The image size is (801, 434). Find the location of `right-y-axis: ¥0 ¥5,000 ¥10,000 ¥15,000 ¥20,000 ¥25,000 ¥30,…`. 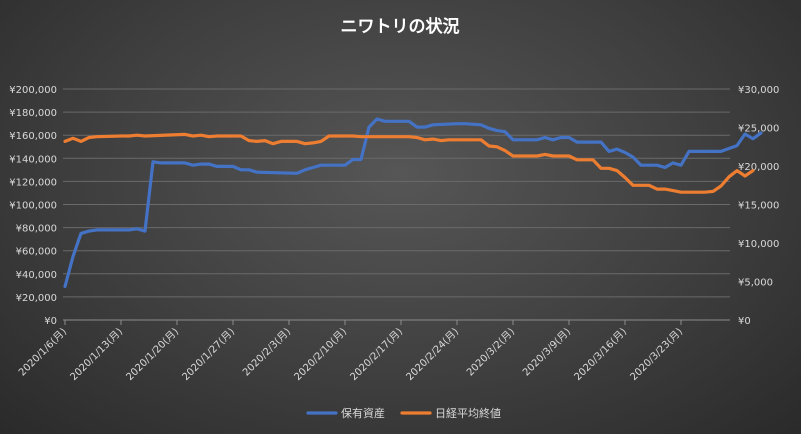

right-y-axis: ¥0 ¥5,000 ¥10,000 ¥15,000 ¥20,000 ¥25,000 ¥30,… is located at coordinates (758, 206).